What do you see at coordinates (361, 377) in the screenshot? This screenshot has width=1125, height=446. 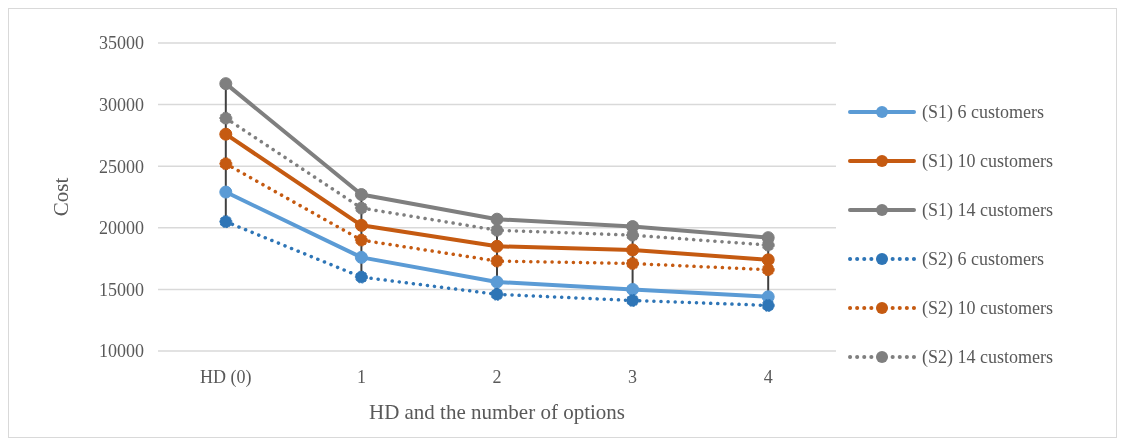 I see `x-tick-label: 1` at bounding box center [361, 377].